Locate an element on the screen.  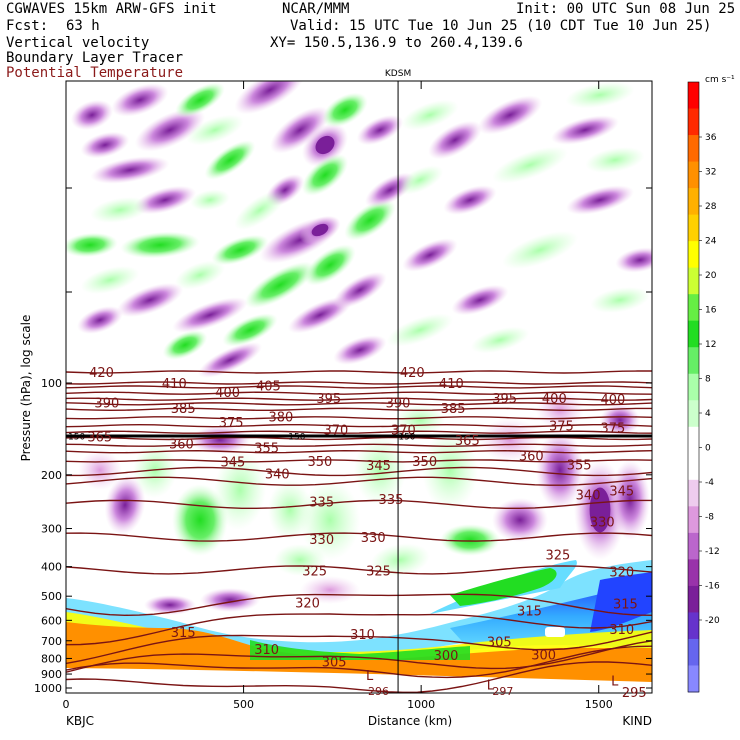
contour-label: L is located at coordinates (615, 682).